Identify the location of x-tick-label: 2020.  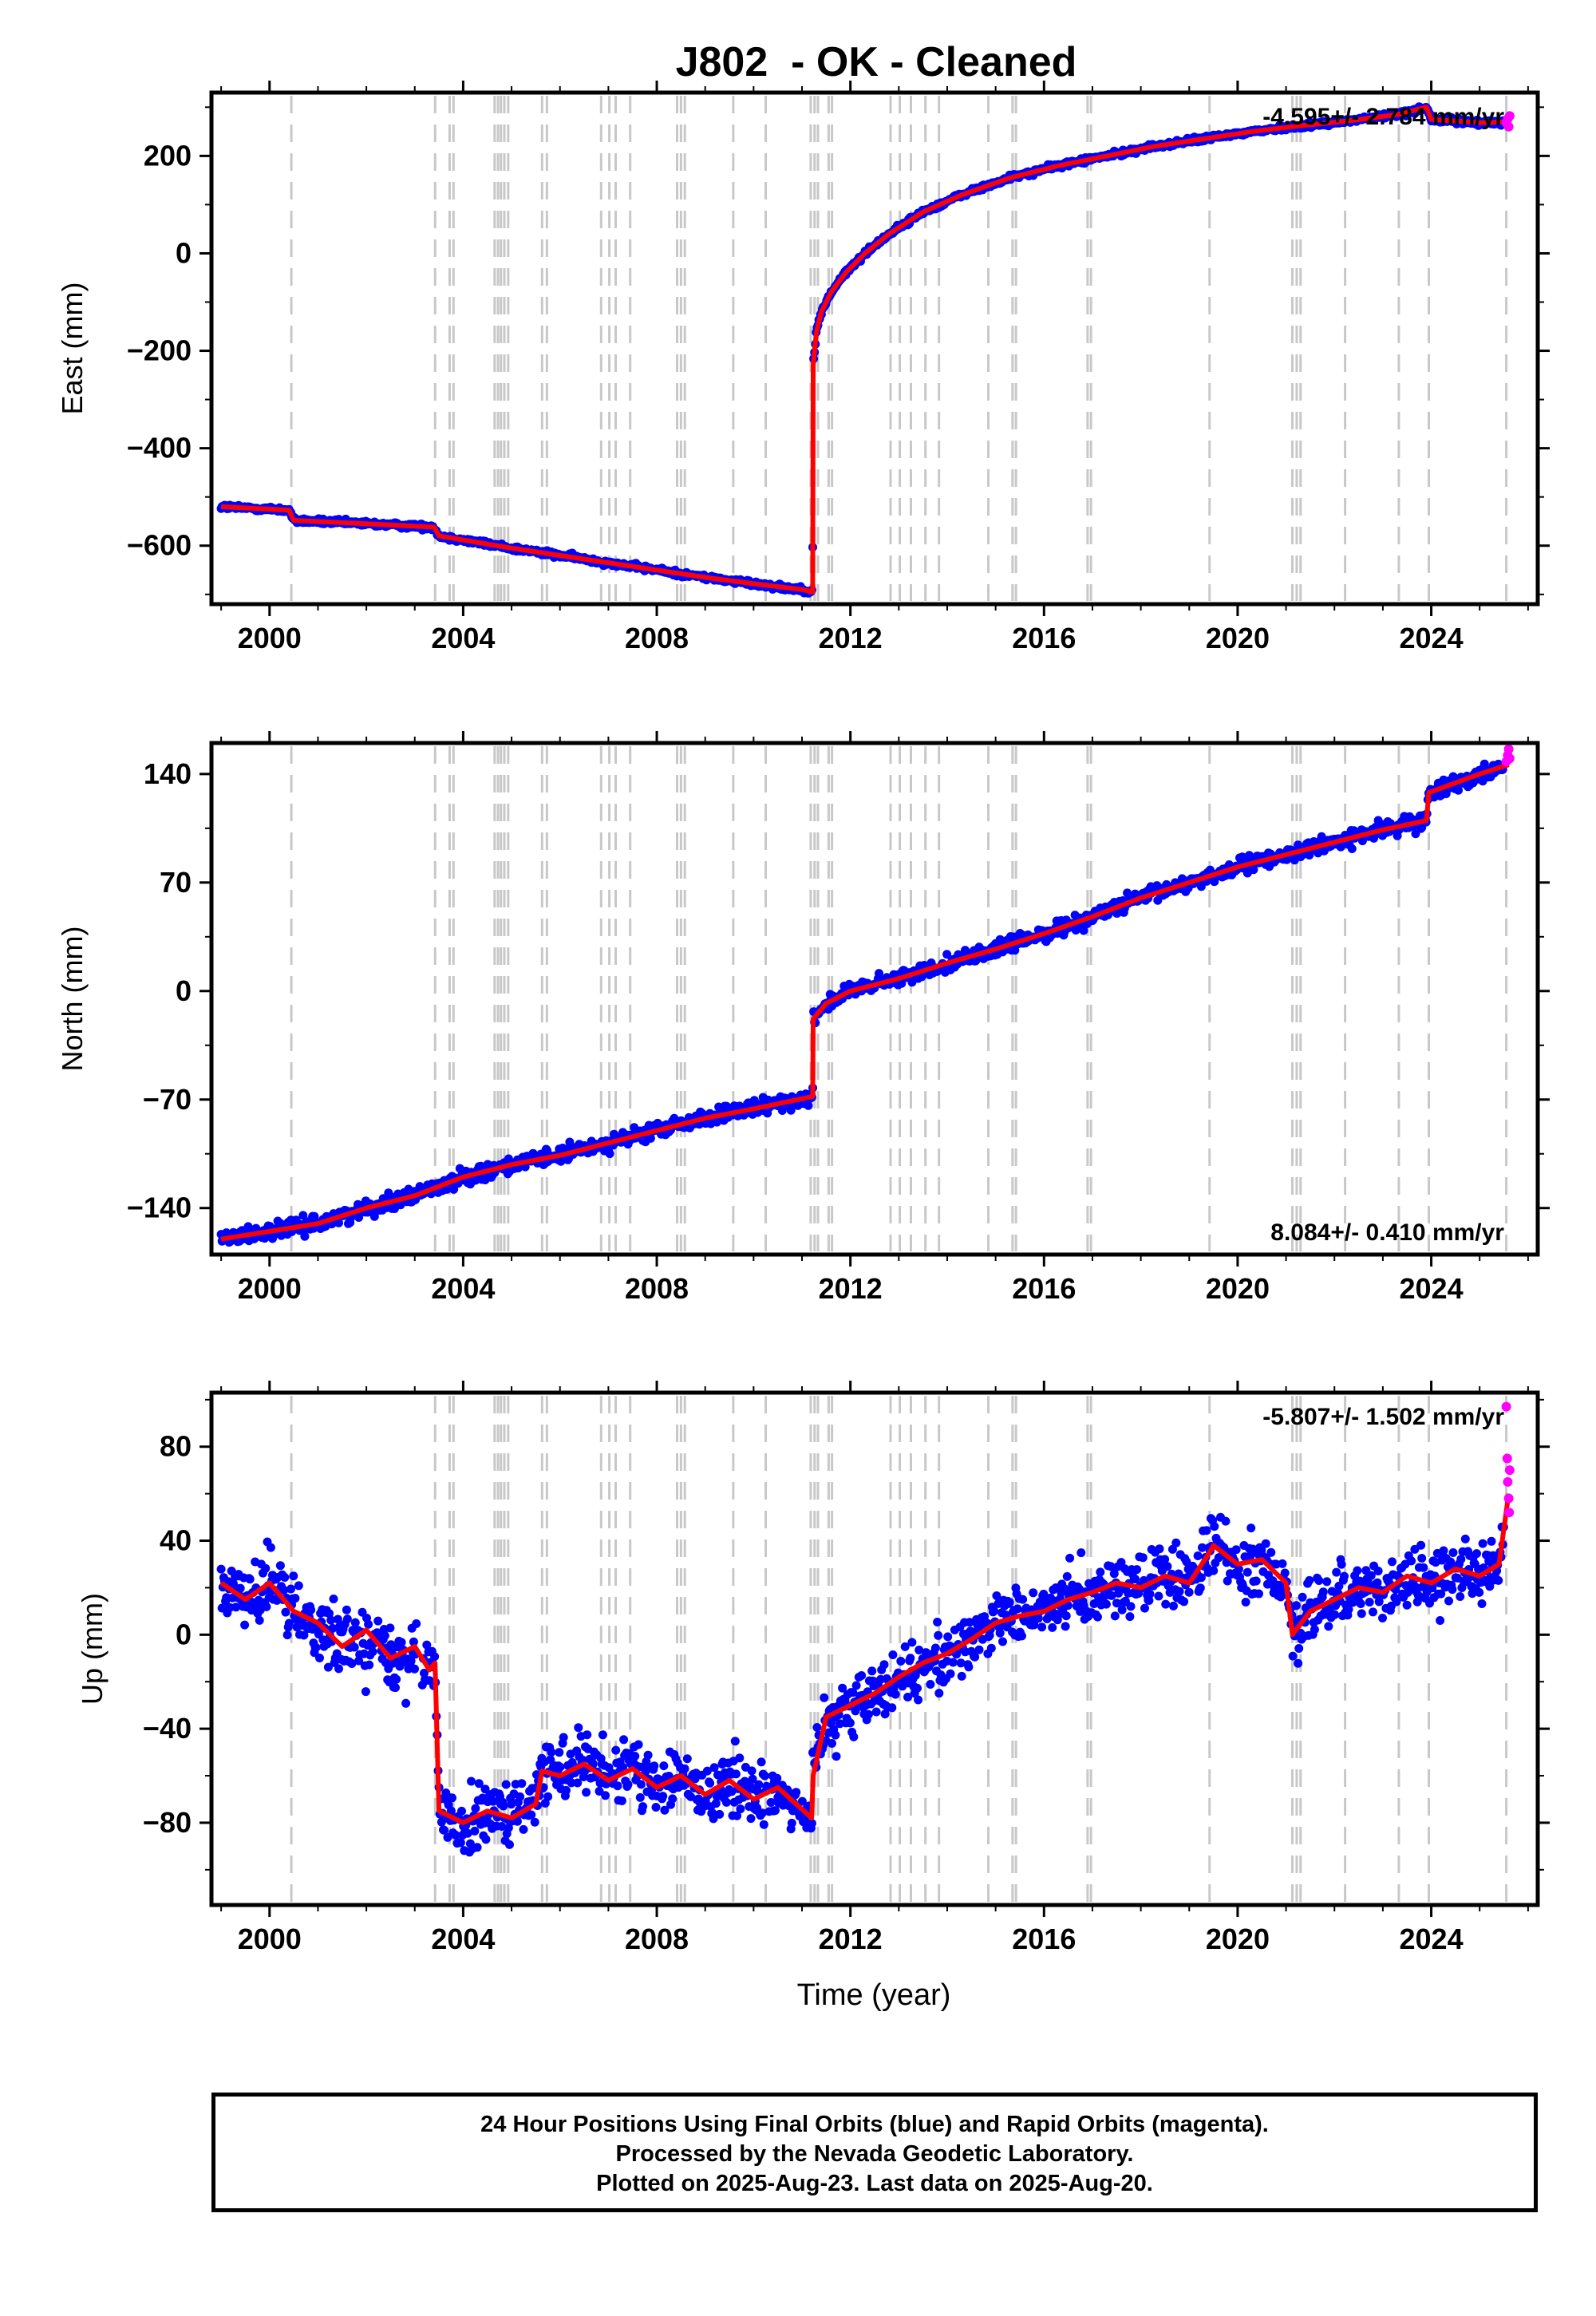
(1238, 1939).